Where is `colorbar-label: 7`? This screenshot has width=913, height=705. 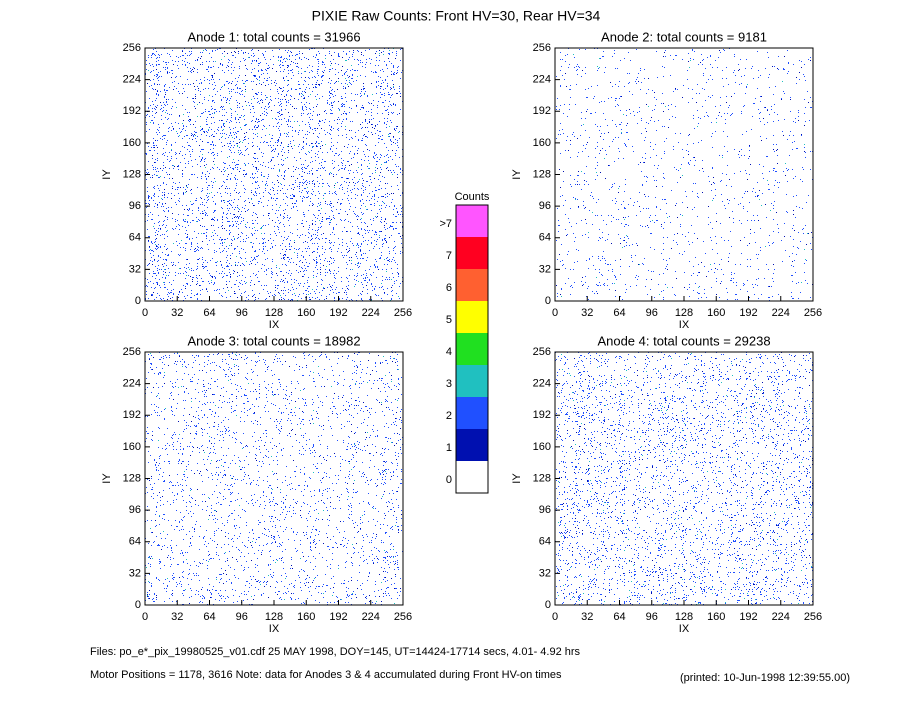
colorbar-label: 7 is located at coordinates (449, 256).